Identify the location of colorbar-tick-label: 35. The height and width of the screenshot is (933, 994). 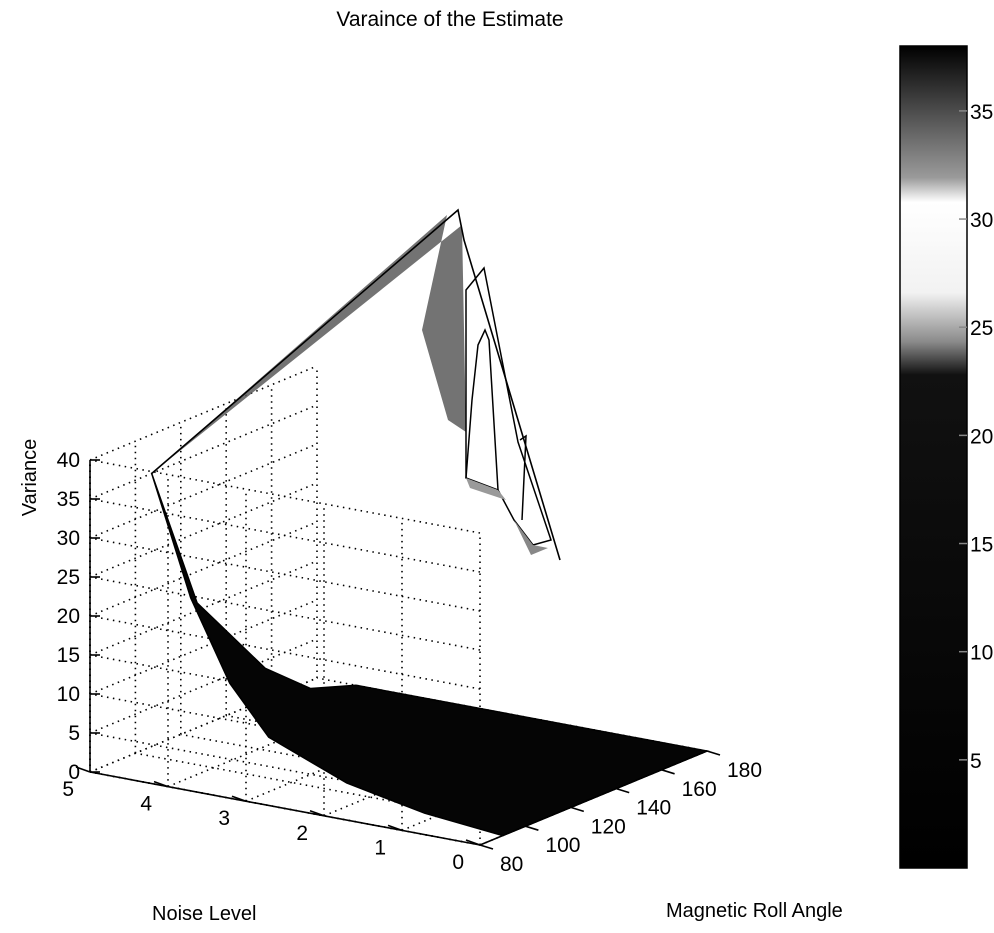
(981, 112).